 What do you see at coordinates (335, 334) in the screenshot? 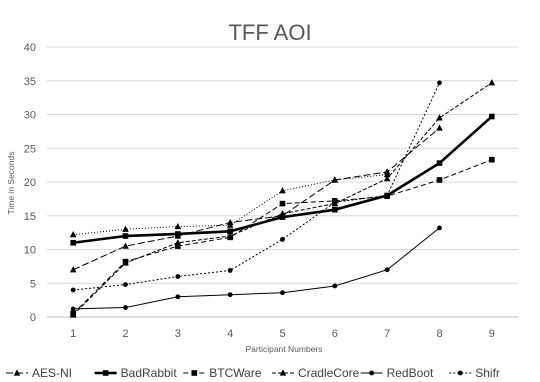
I see `x-tick-label: 6` at bounding box center [335, 334].